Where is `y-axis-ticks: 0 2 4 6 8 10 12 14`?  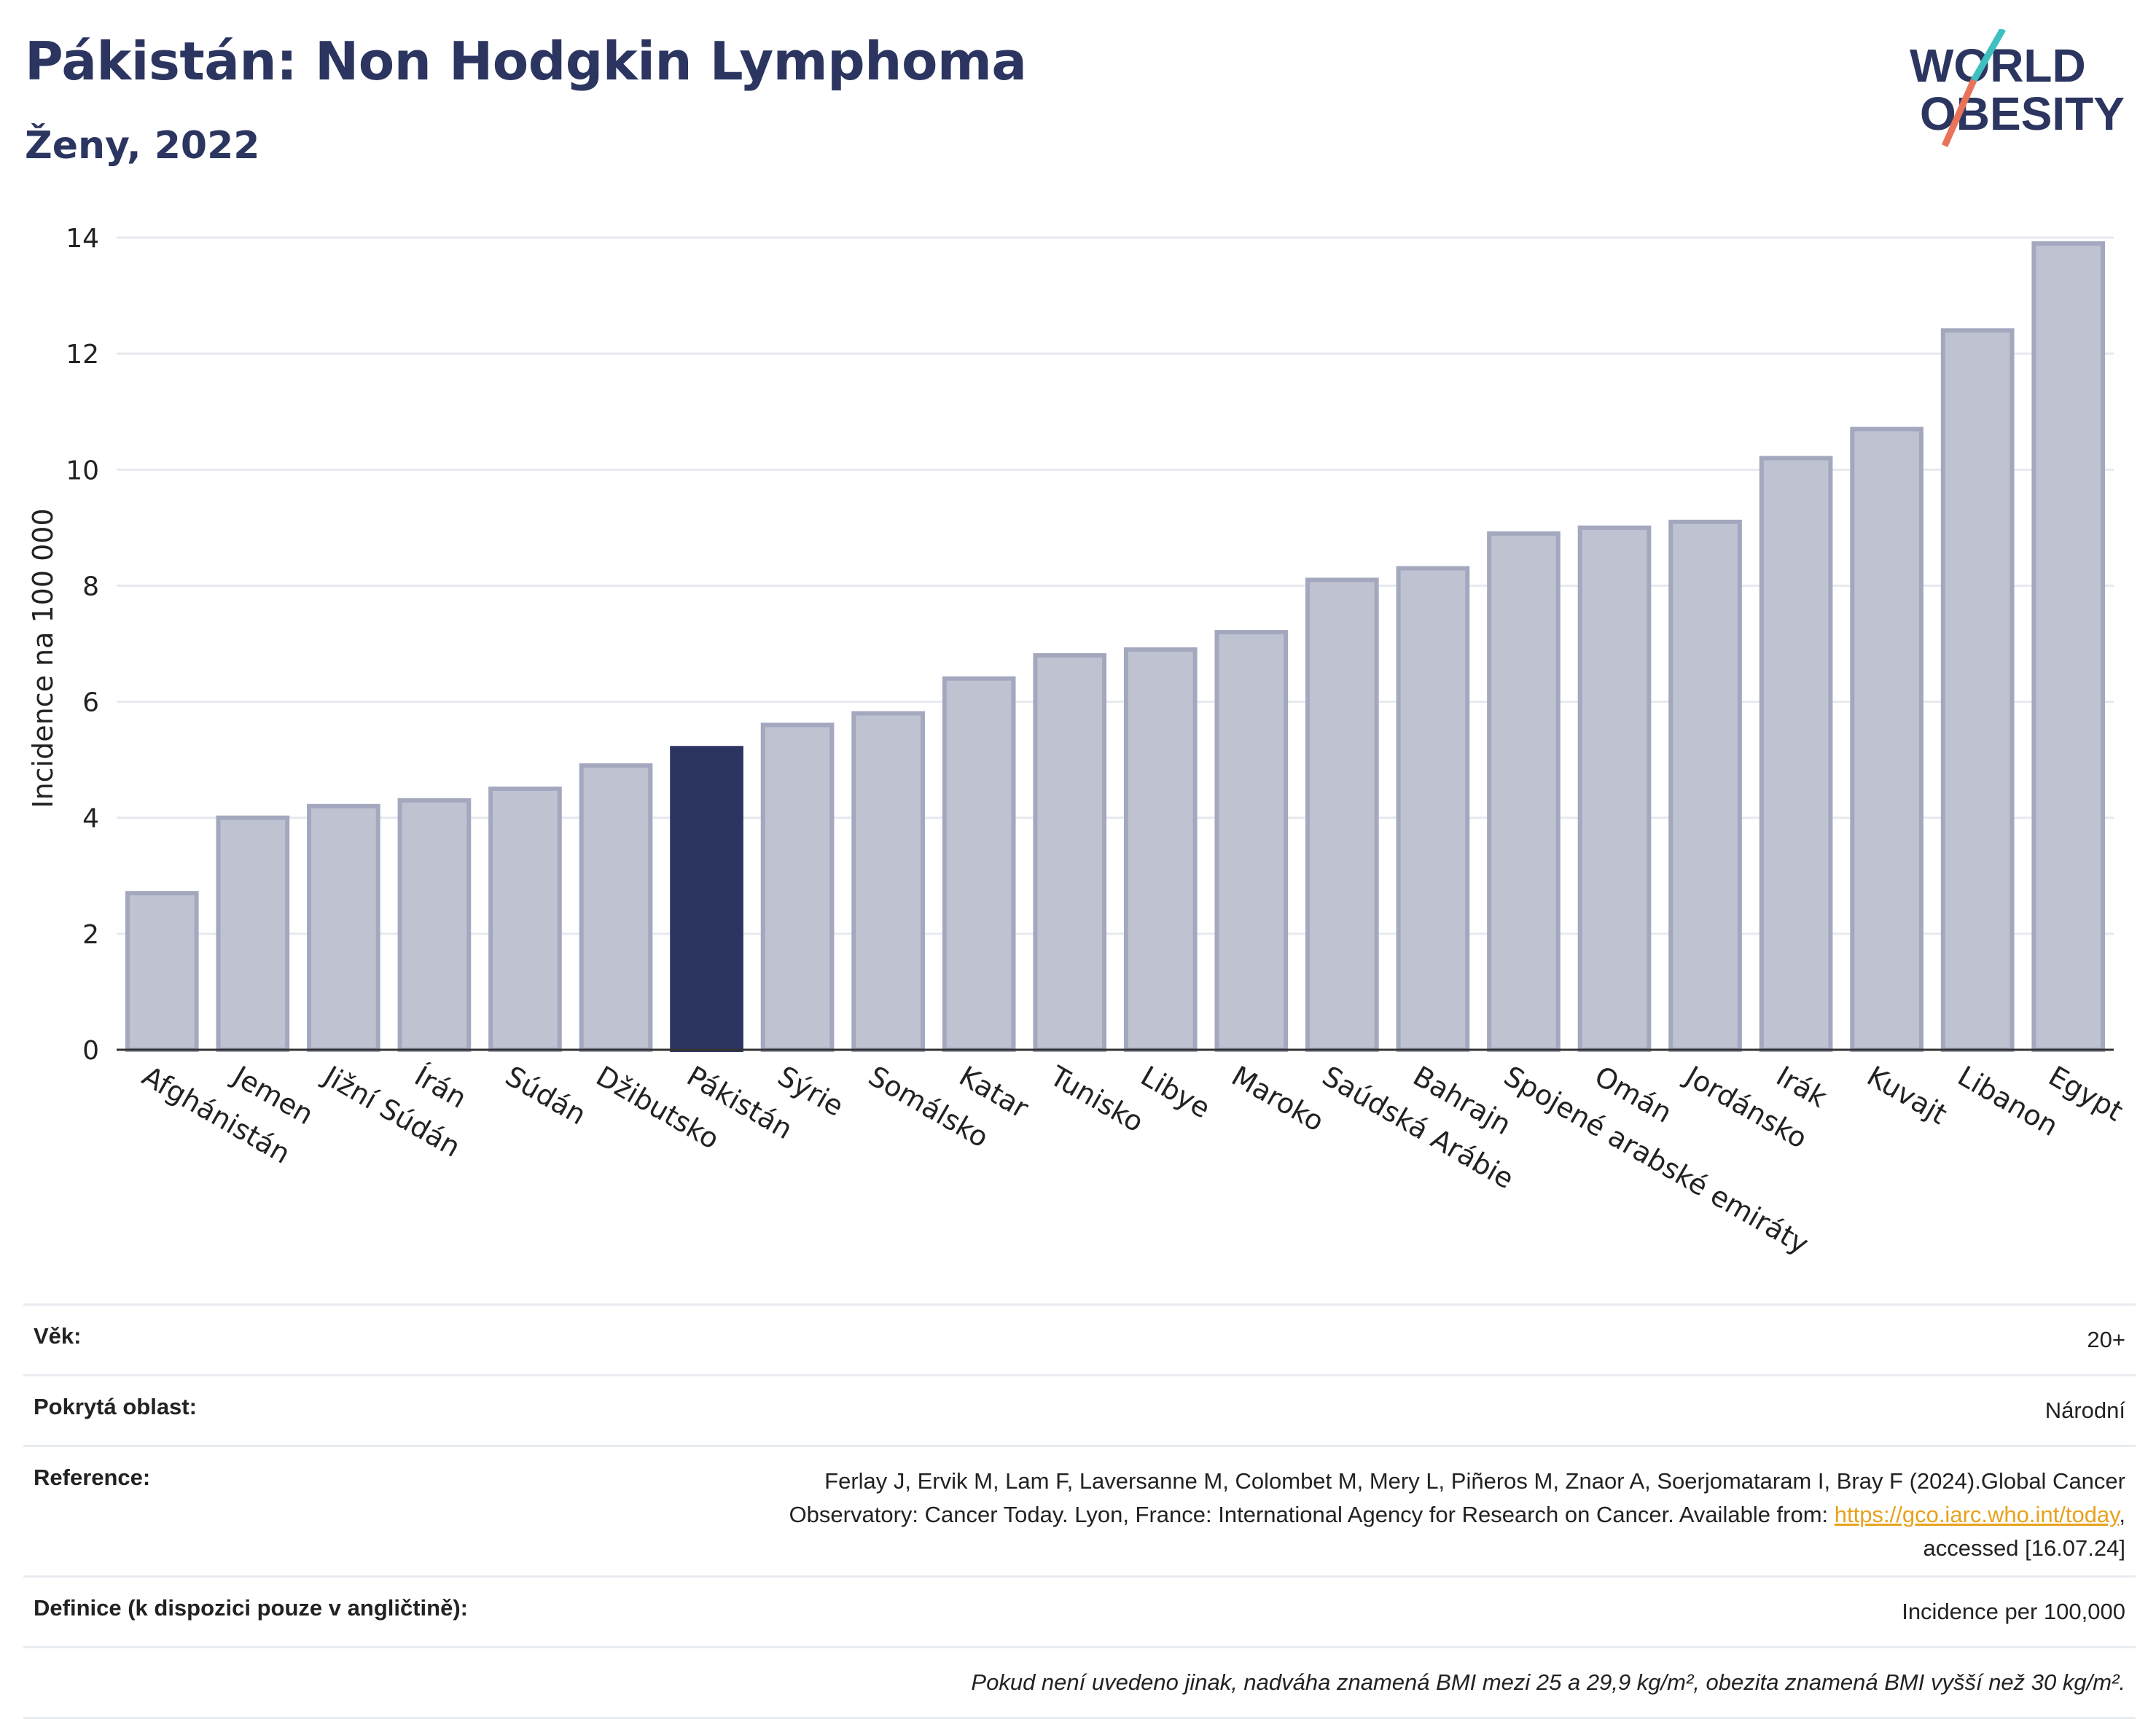 y-axis-ticks: 0 2 4 6 8 10 12 14 is located at coordinates (83, 645).